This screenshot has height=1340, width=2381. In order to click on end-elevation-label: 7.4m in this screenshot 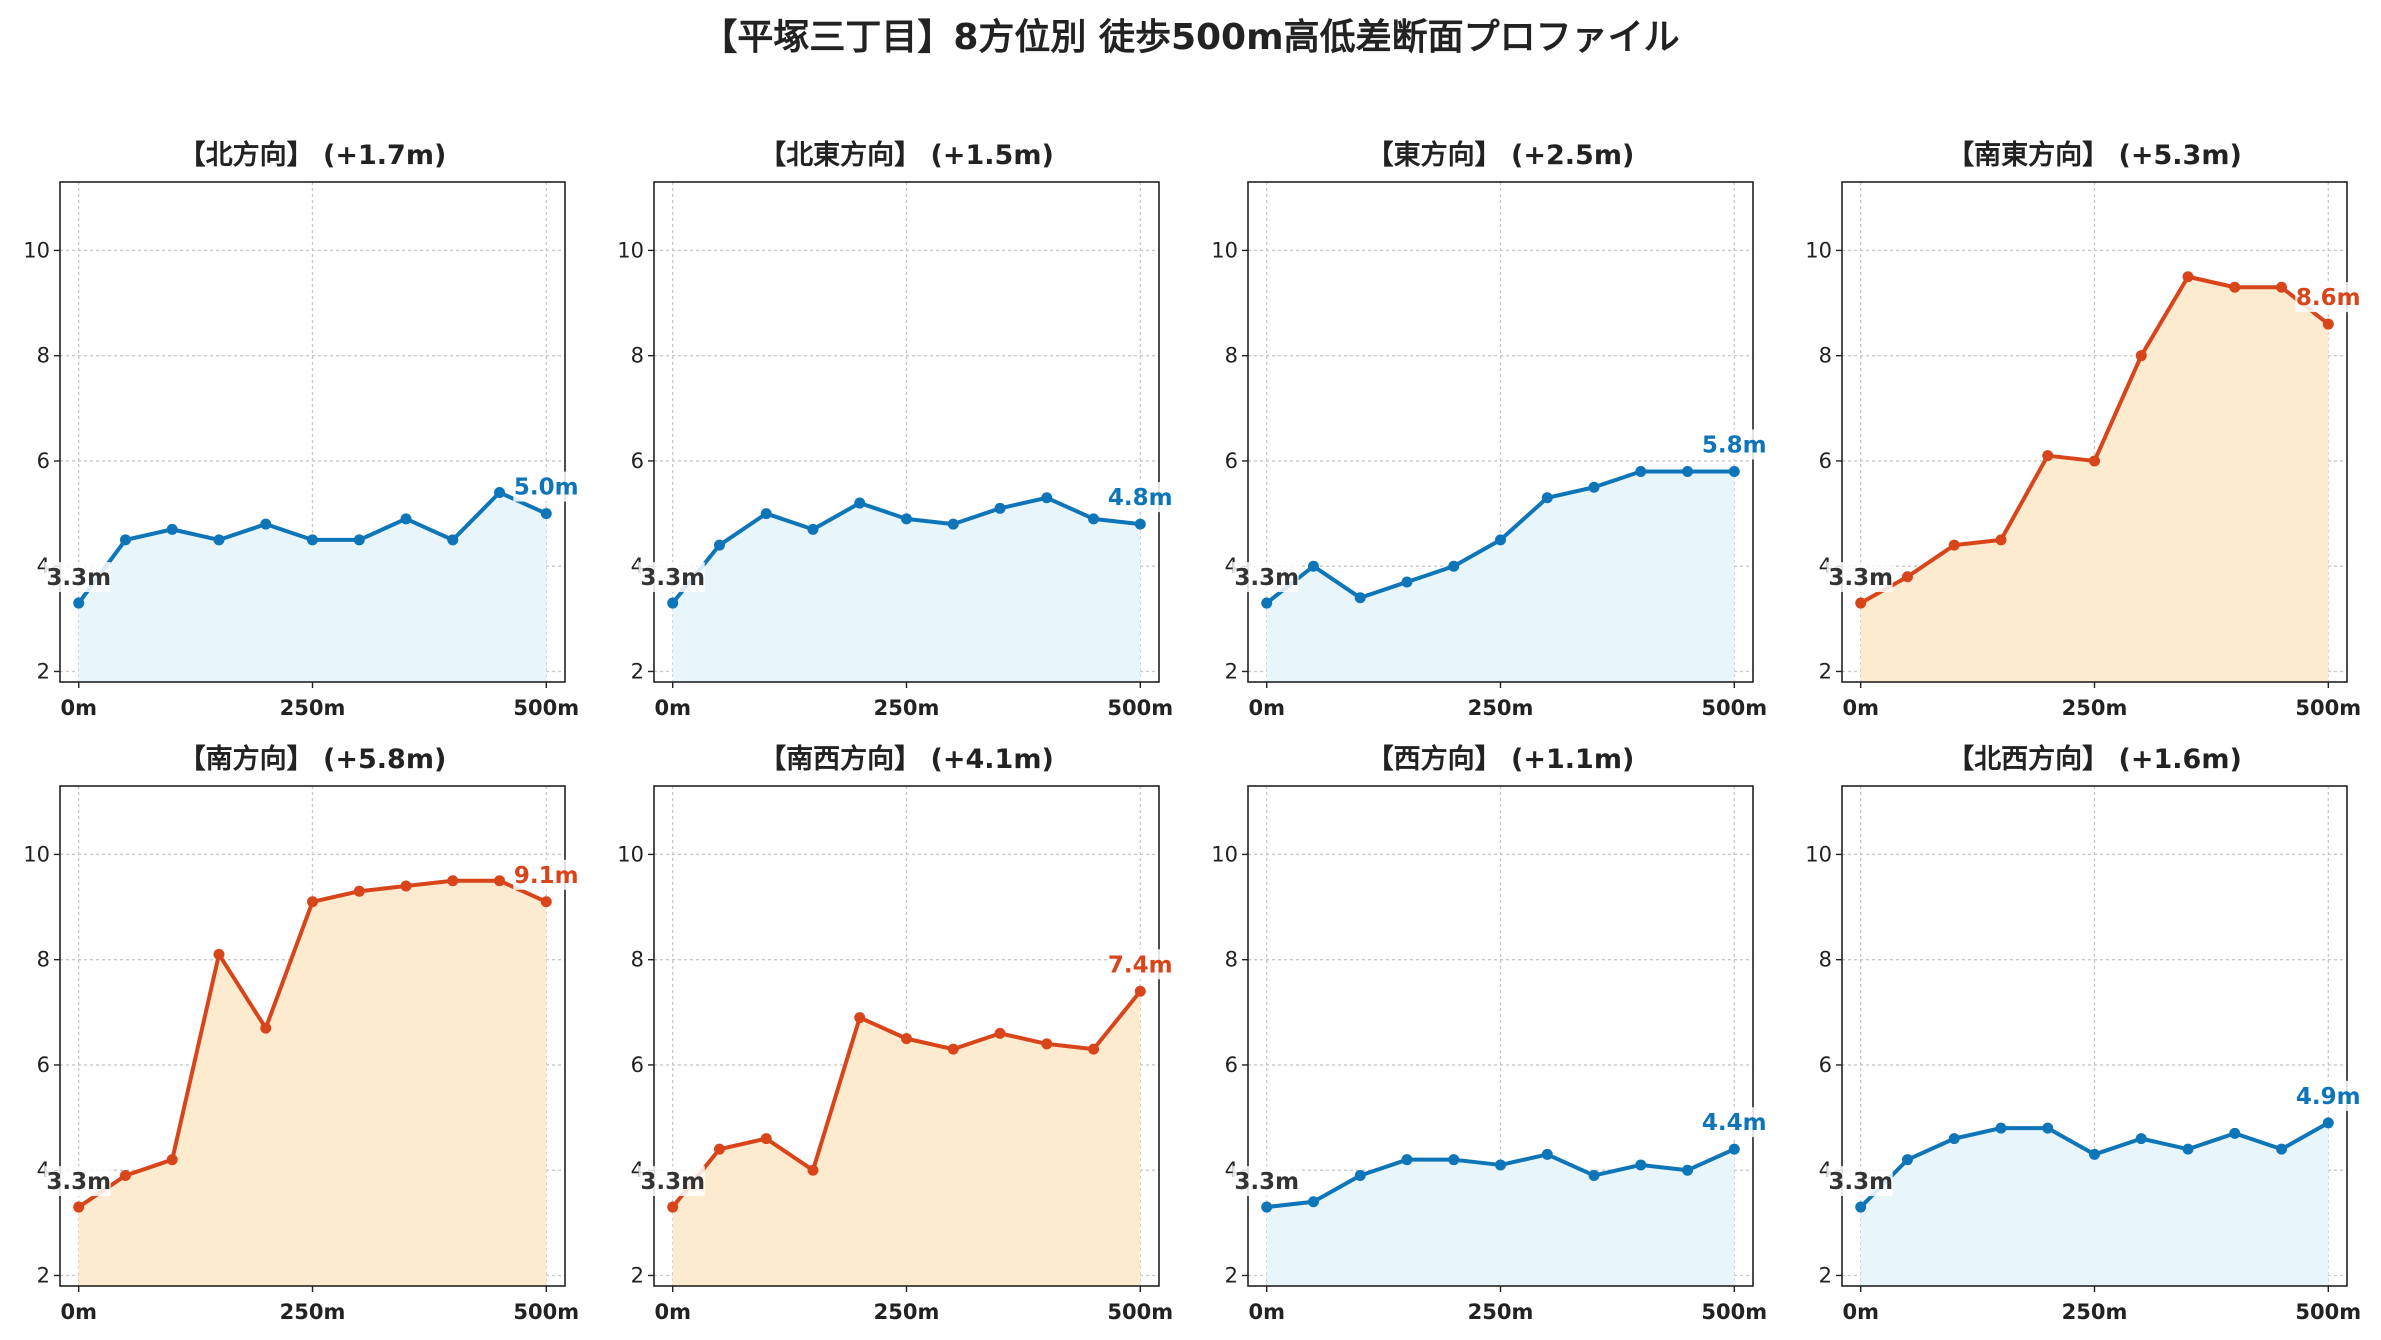, I will do `click(1140, 965)`.